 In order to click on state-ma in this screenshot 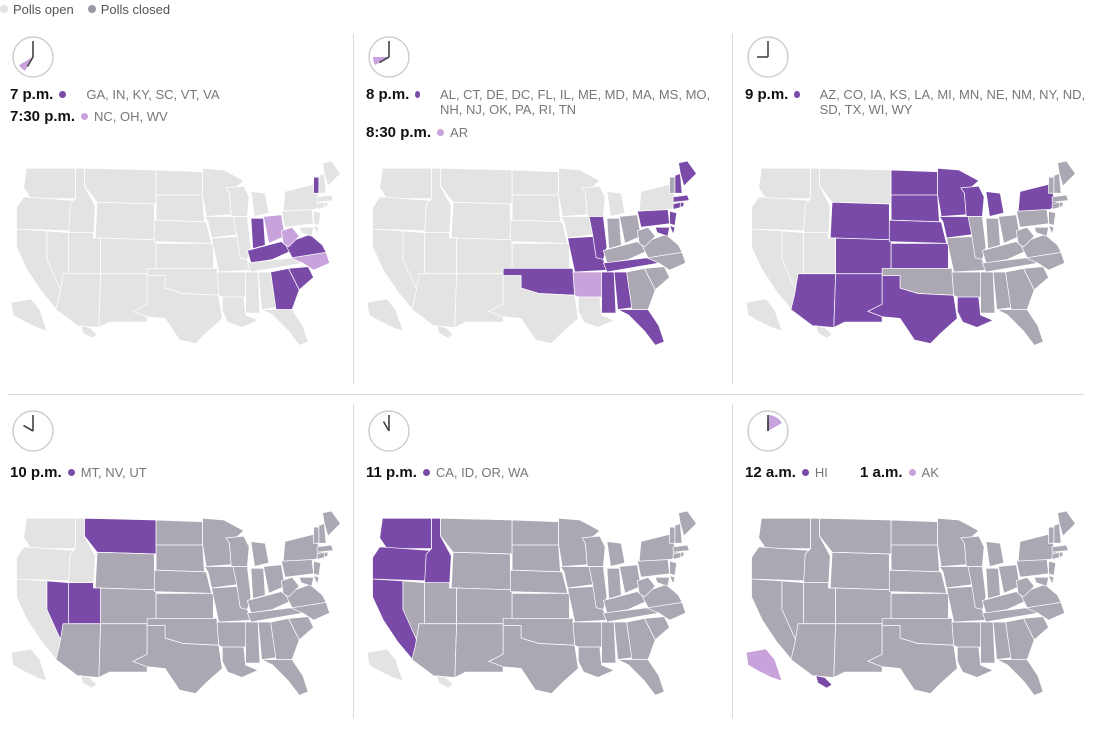, I will do `click(1060, 548)`.